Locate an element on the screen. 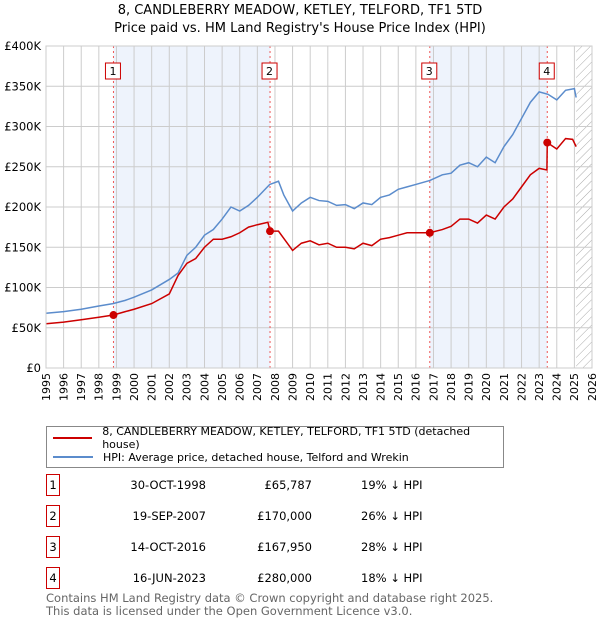  sale-marker-number: 4 is located at coordinates (546, 71).